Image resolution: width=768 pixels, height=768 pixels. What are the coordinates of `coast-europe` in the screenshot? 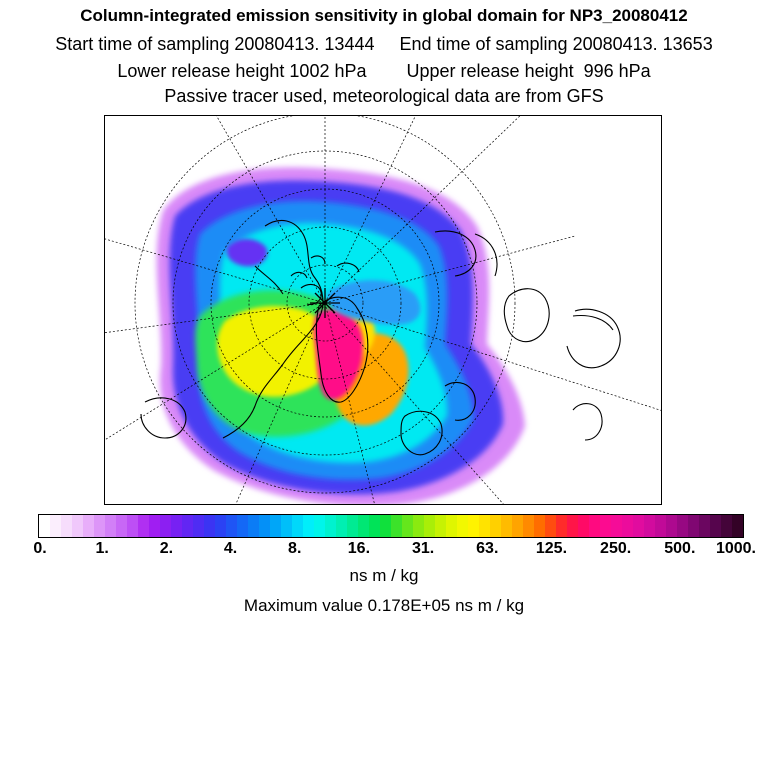 It's located at (438, 418).